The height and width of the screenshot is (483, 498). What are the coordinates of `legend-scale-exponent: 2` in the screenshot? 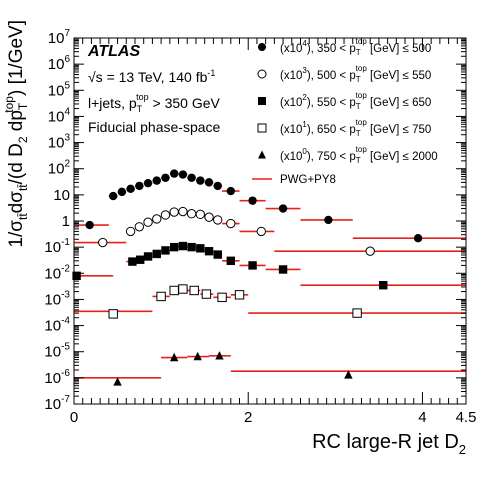 It's located at (304, 97).